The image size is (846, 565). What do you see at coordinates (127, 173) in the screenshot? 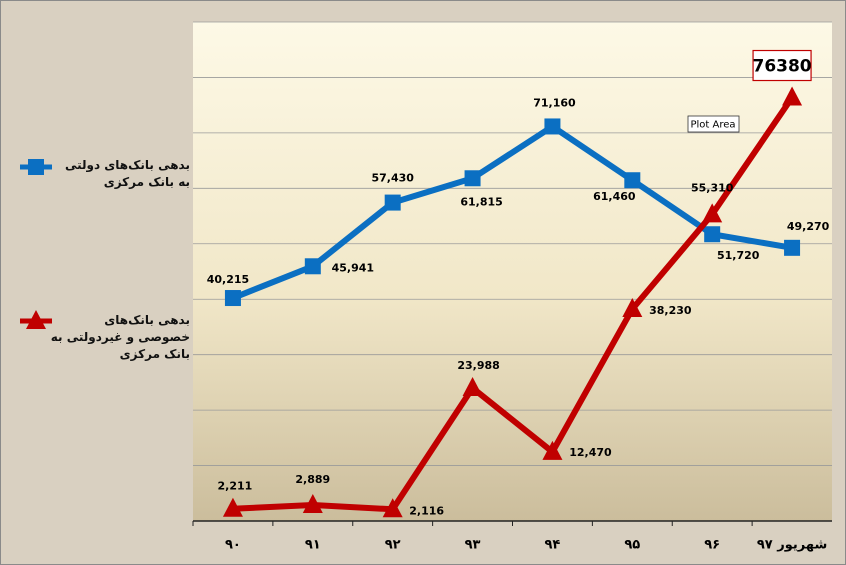
I see `legend-label: بدهی بانک‌های دولتی به بانک مرکزی` at bounding box center [127, 173].